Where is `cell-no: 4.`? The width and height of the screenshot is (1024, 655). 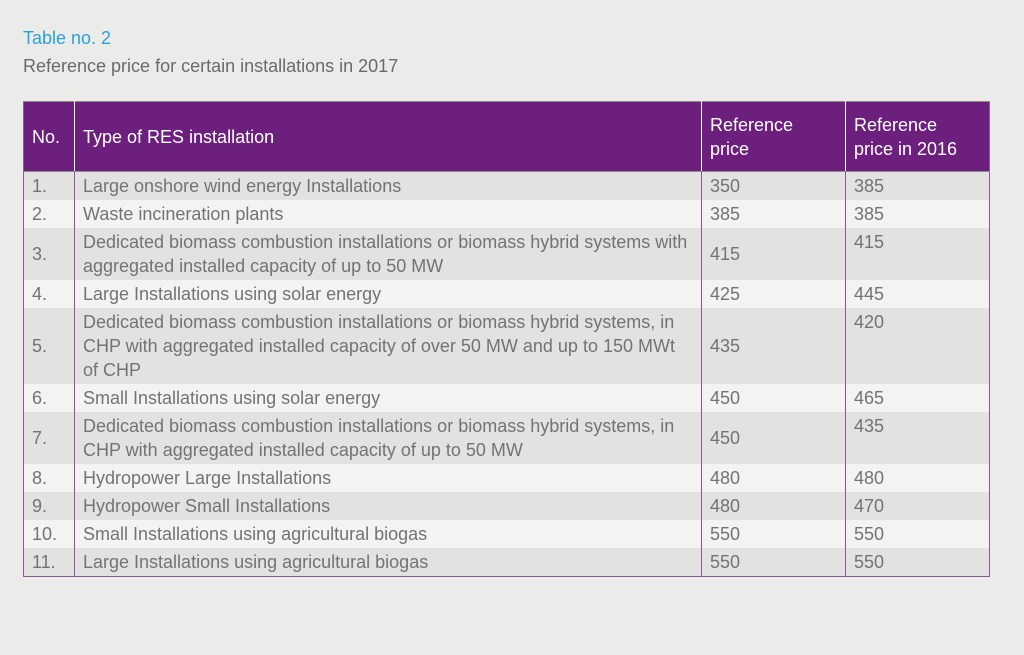 cell-no: 4. is located at coordinates (49, 294).